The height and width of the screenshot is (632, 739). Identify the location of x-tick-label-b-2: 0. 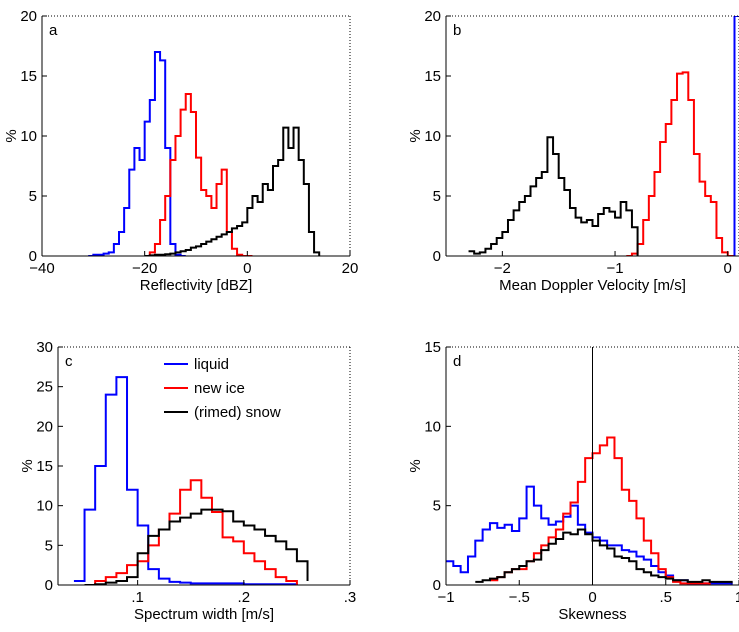
(728, 268).